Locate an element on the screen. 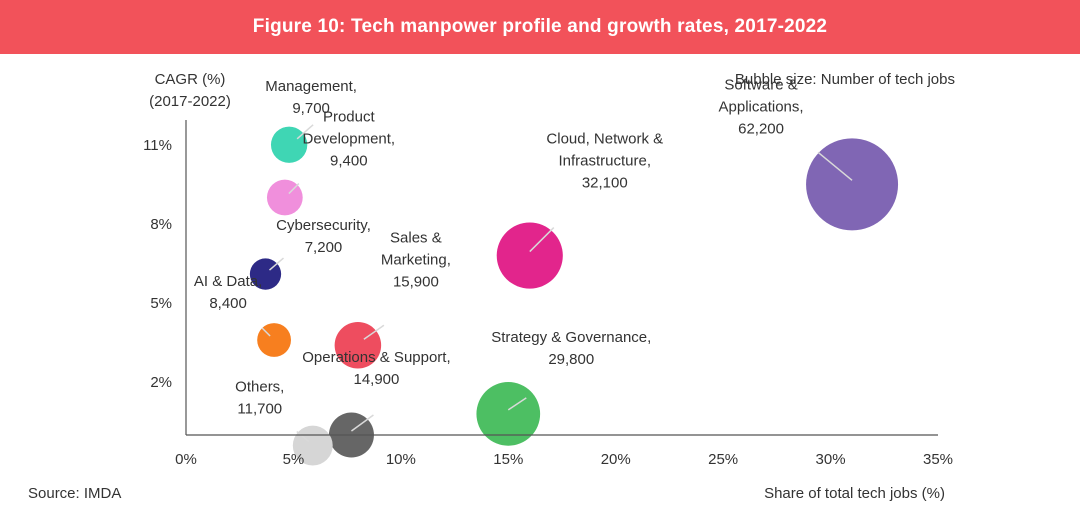 This screenshot has height=521, width=1080. bubble-label: AI & Data, 8,400 is located at coordinates (228, 292).